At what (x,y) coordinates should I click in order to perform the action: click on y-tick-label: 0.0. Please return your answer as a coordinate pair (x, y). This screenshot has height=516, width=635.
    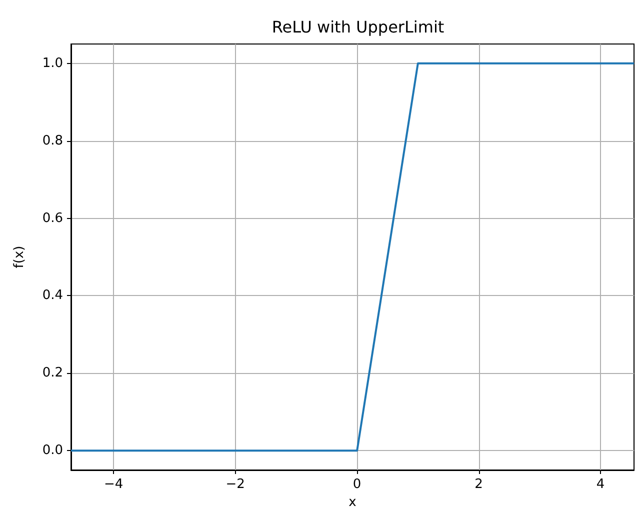
    Looking at the image, I should click on (52, 450).